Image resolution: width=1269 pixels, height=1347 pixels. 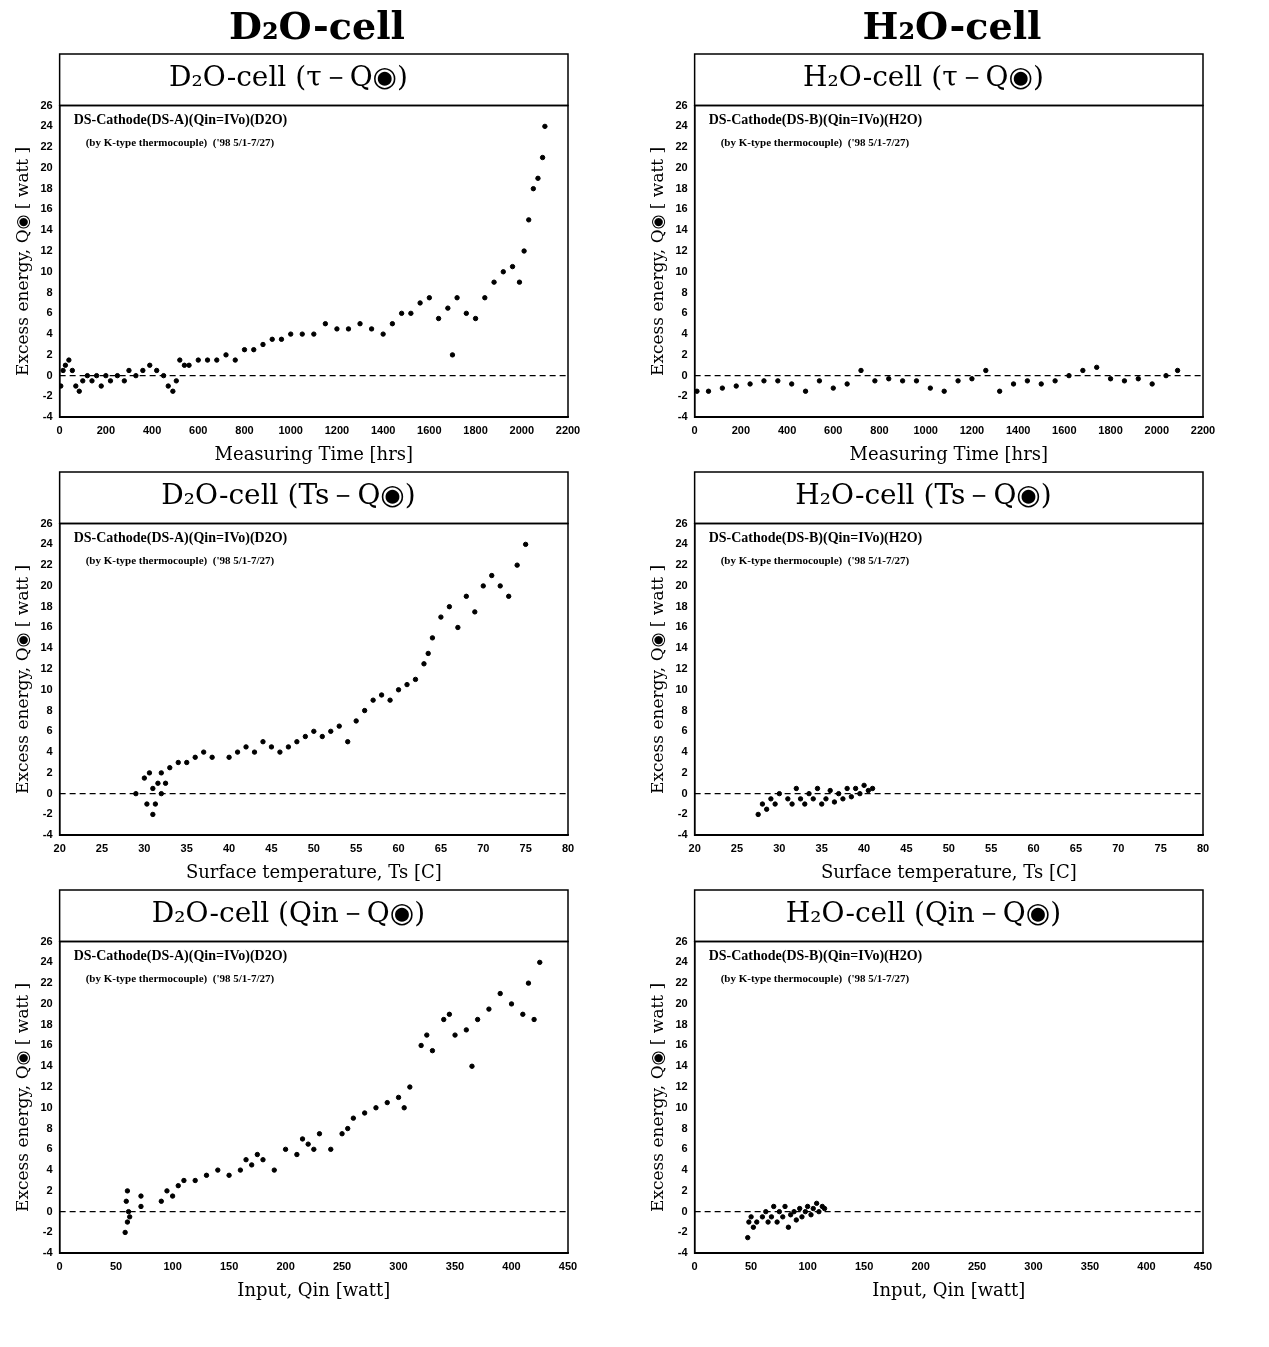 I want to click on y-tick-label: 12, so click(x=46, y=1086).